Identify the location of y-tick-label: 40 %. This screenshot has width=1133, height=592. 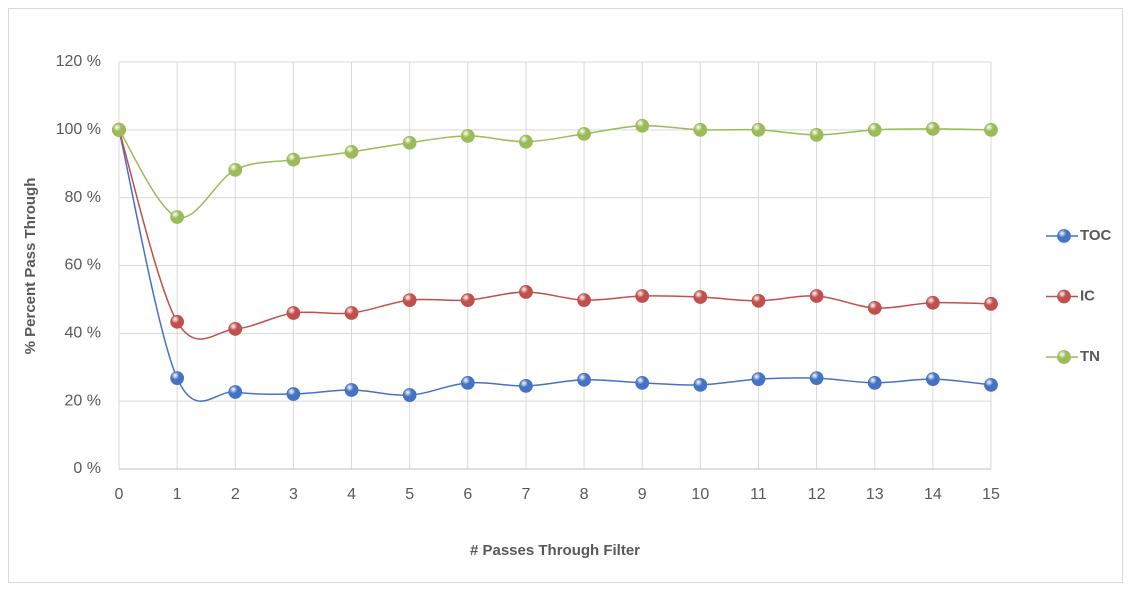
(83, 333).